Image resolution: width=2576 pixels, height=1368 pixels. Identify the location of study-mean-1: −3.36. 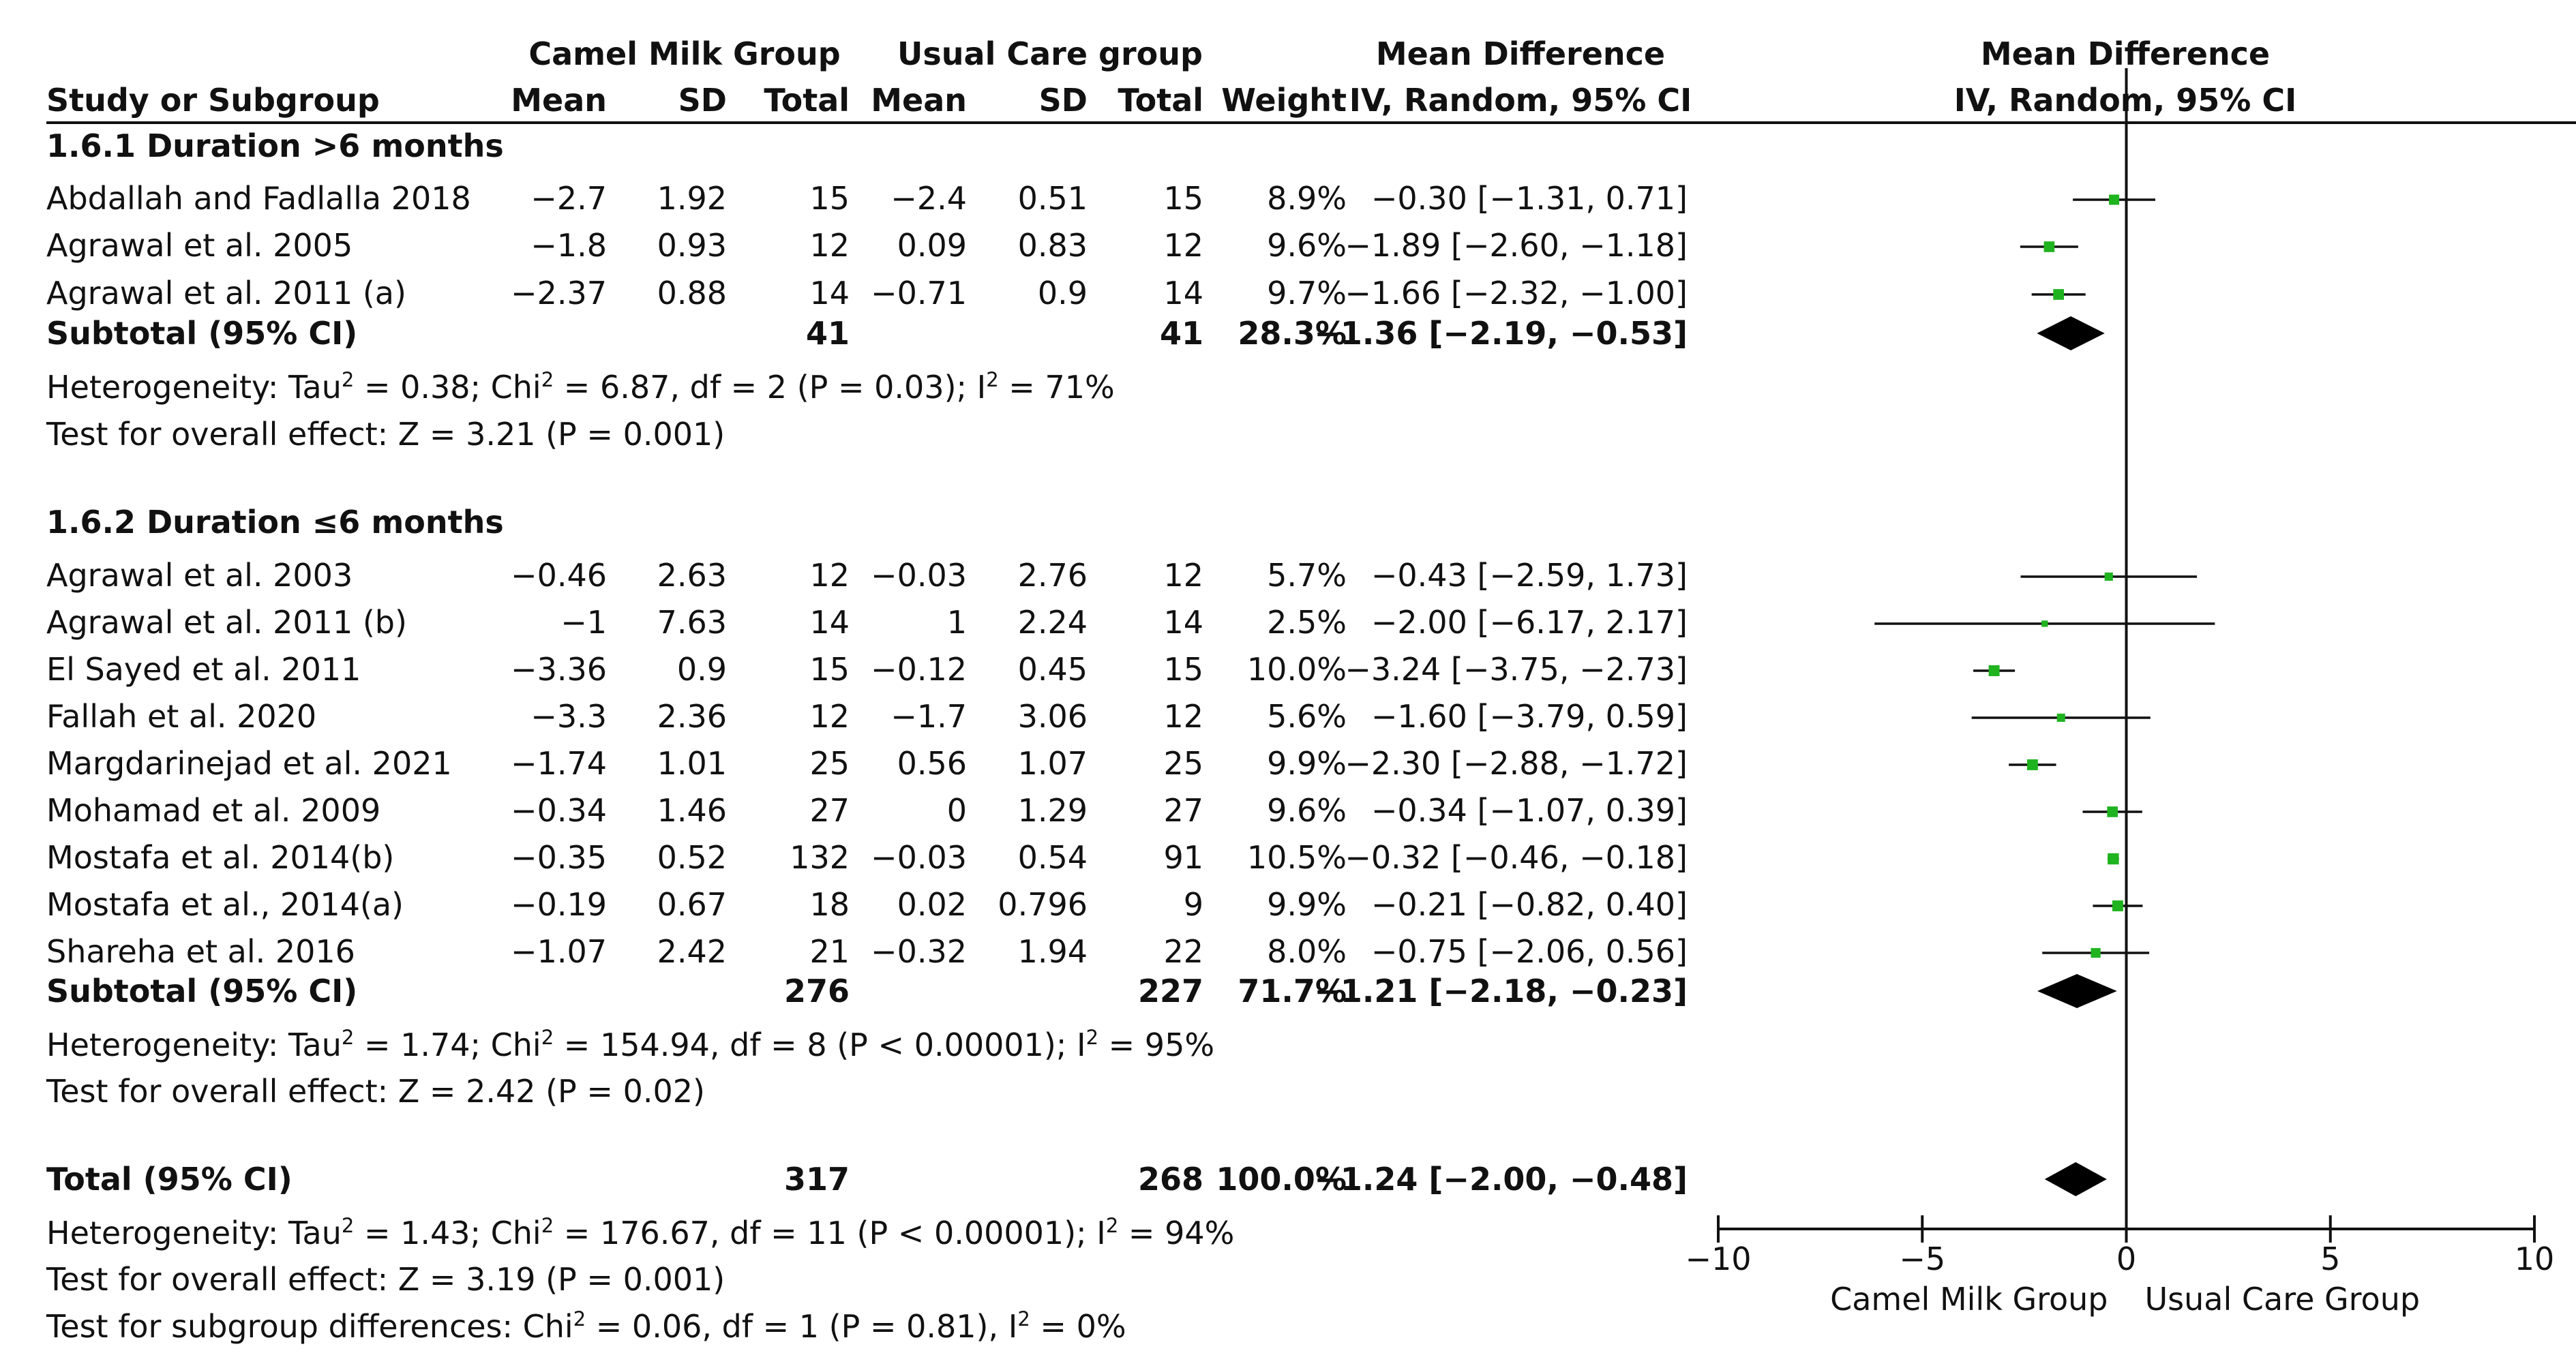
(559, 669).